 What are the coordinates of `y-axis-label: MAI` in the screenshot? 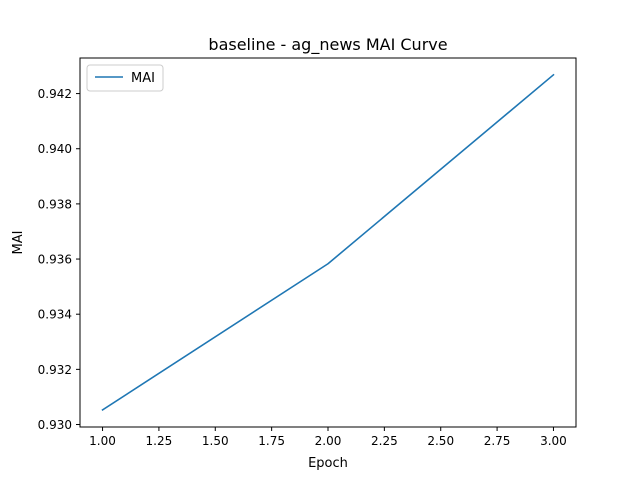 It's located at (18, 243).